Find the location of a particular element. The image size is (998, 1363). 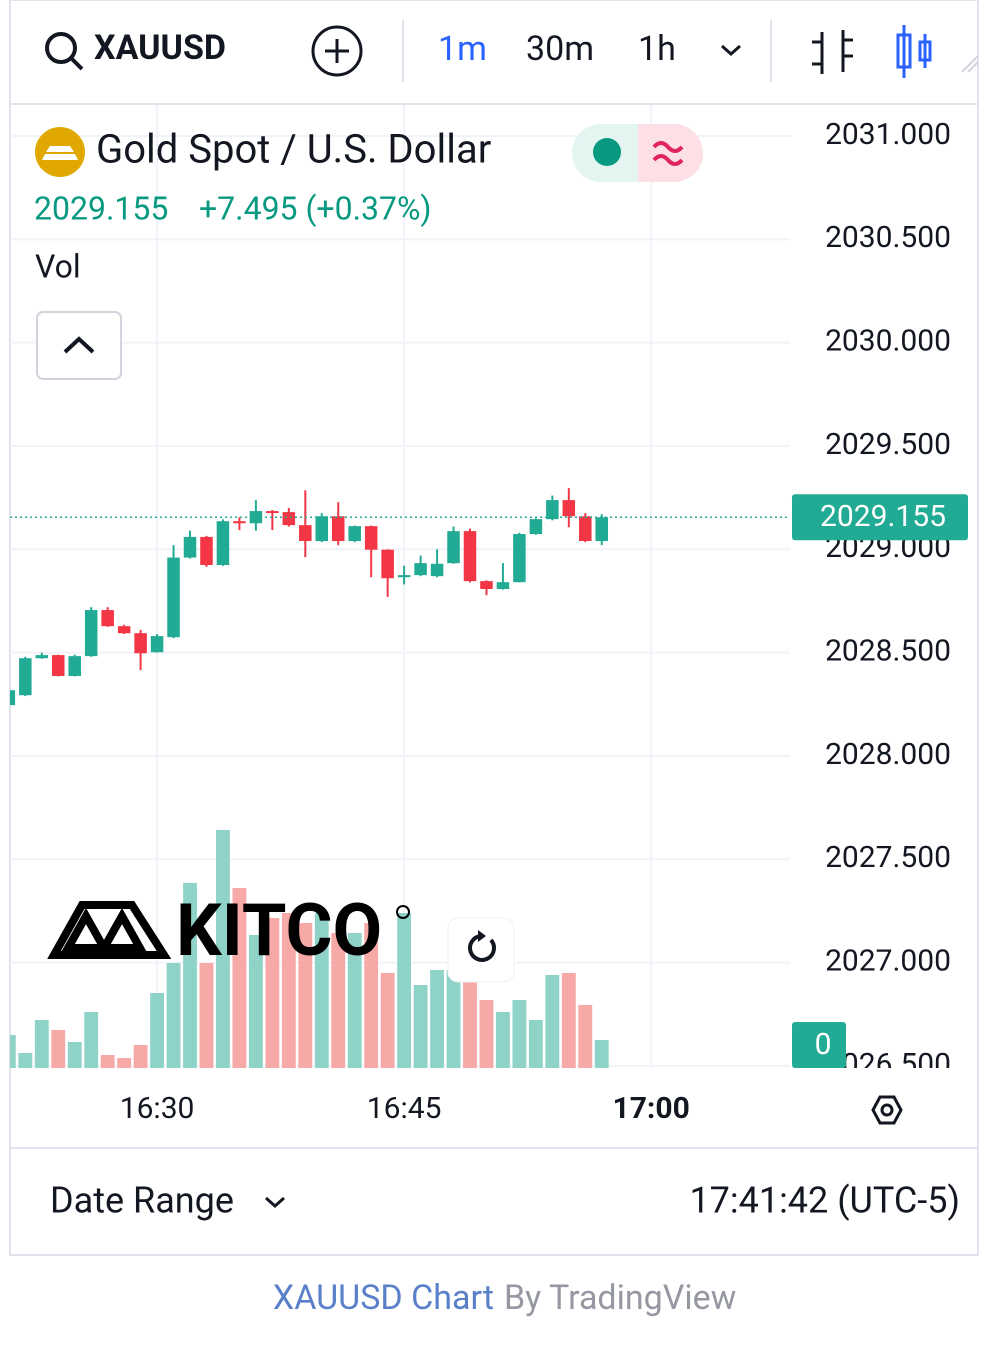

delay-icon is located at coordinates (668, 153).